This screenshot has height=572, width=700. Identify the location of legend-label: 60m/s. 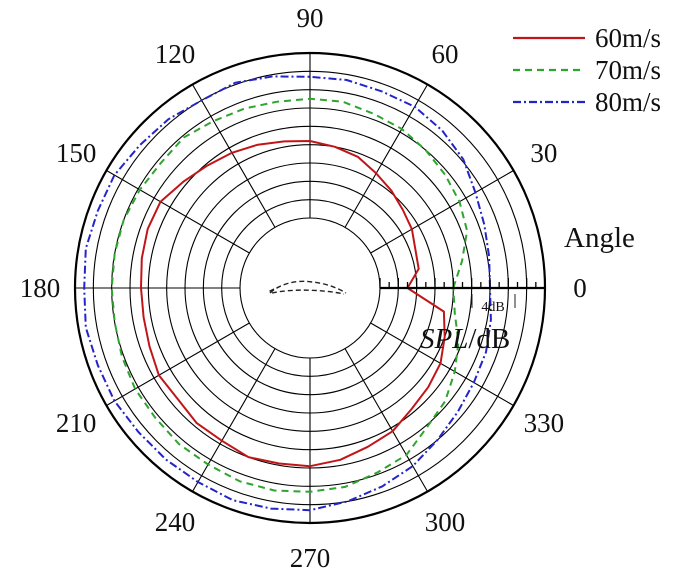
(628, 38).